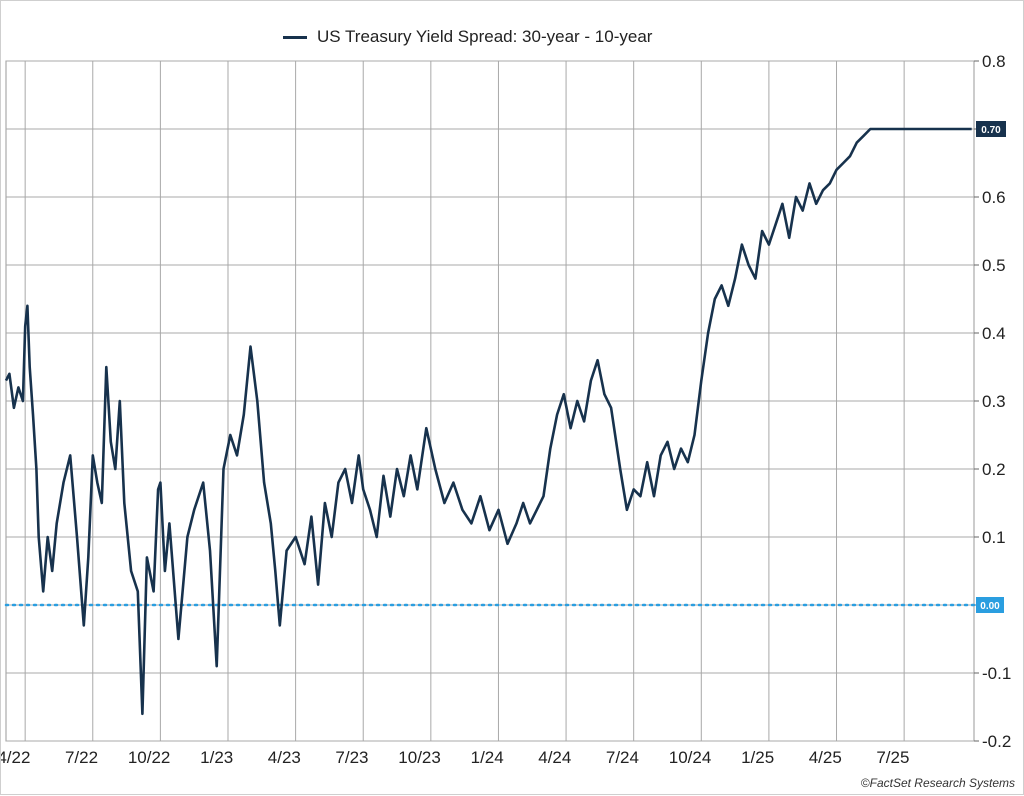 This screenshot has width=1024, height=796. I want to click on y-tick-label: 0.3, so click(994, 401).